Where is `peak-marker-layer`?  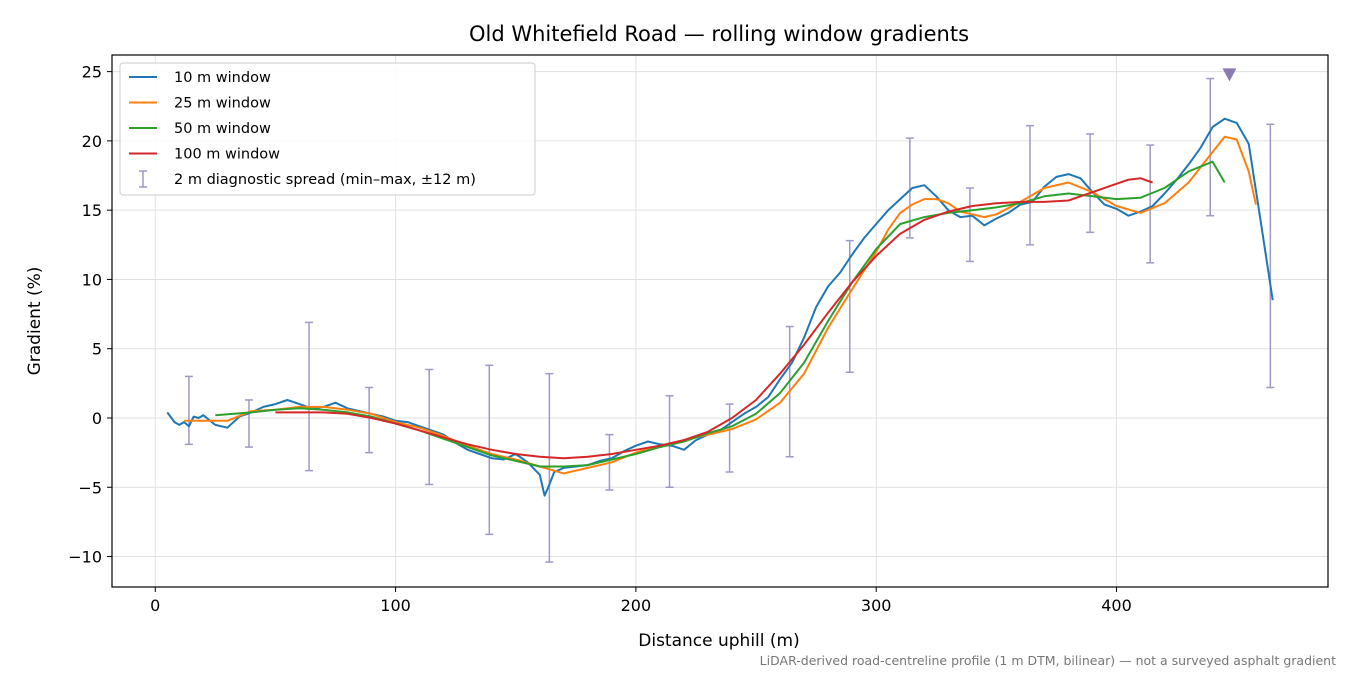 peak-marker-layer is located at coordinates (1229, 75).